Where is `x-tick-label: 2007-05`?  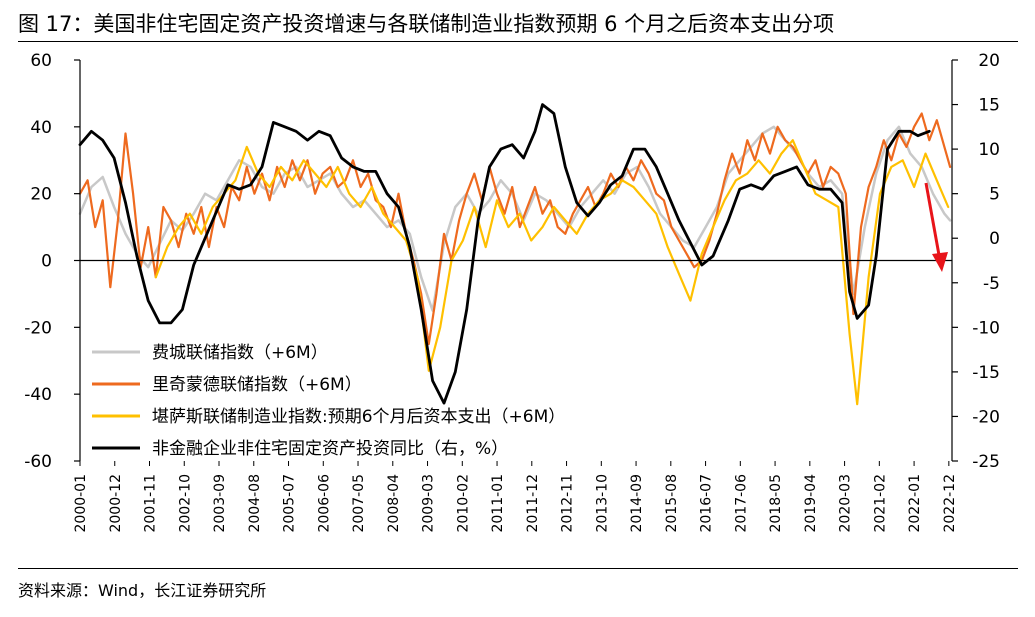 x-tick-label: 2007-05 is located at coordinates (359, 503).